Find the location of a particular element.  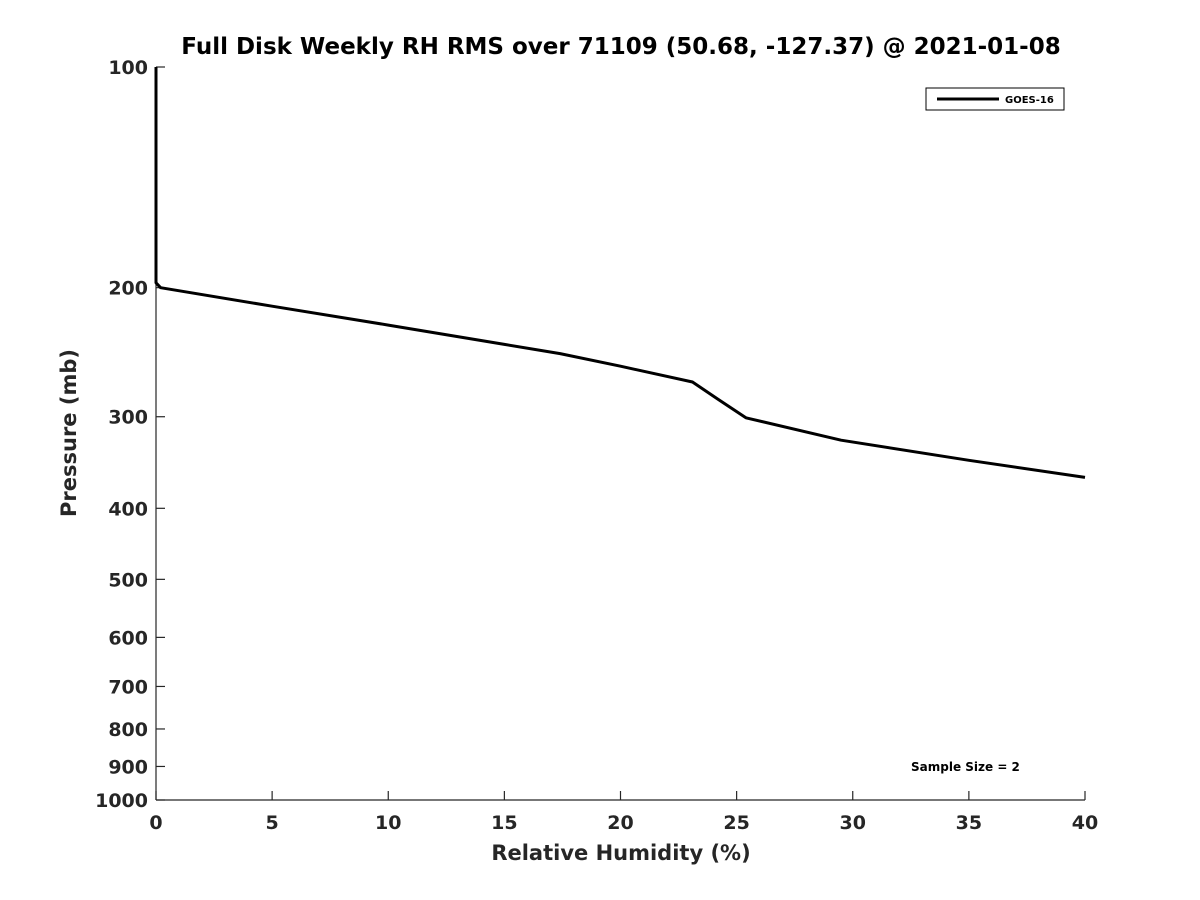

y-tick-label: 900 is located at coordinates (128, 767).